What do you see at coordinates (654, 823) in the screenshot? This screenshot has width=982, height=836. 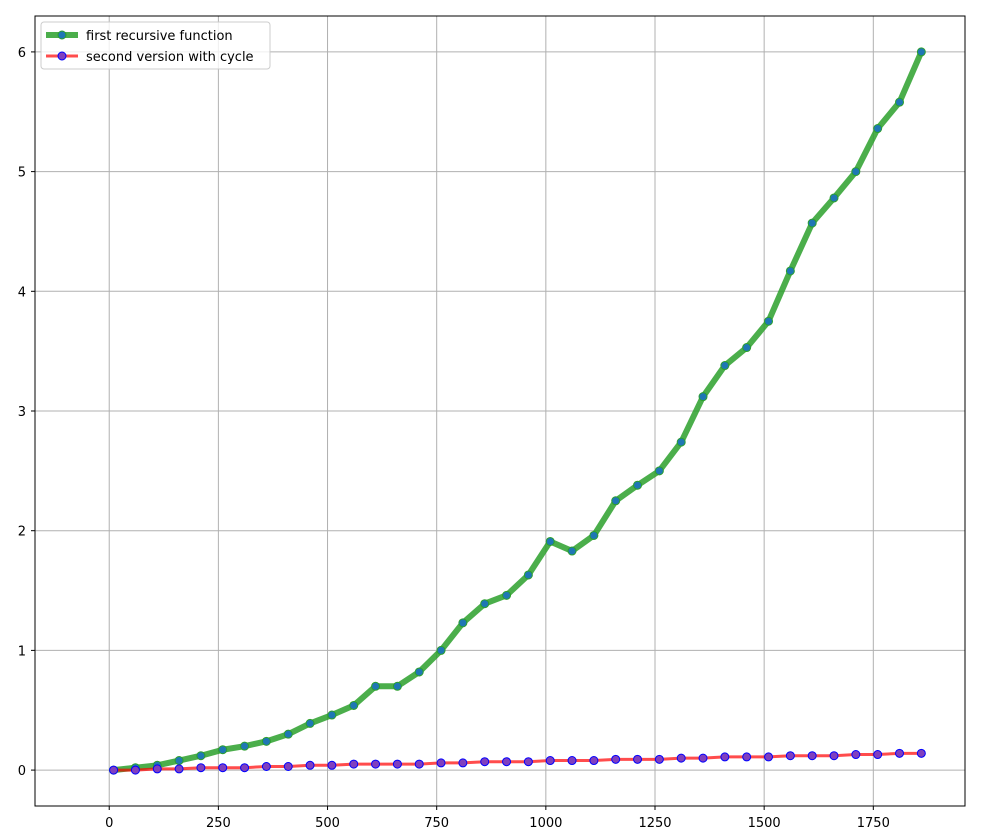 I see `x-tick-label: 1250` at bounding box center [654, 823].